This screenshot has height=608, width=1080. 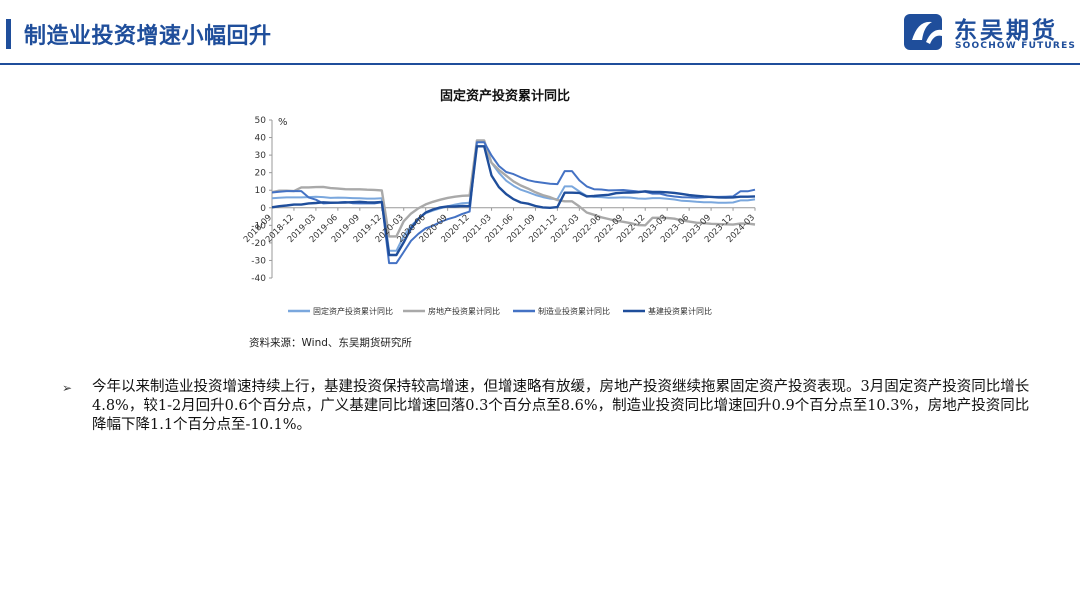 I want to click on chart-legend: 固定资产投资累计同比 房地产投资累计同比 制造业投资累计同比 基建投资累计同比, so click(x=500, y=311).